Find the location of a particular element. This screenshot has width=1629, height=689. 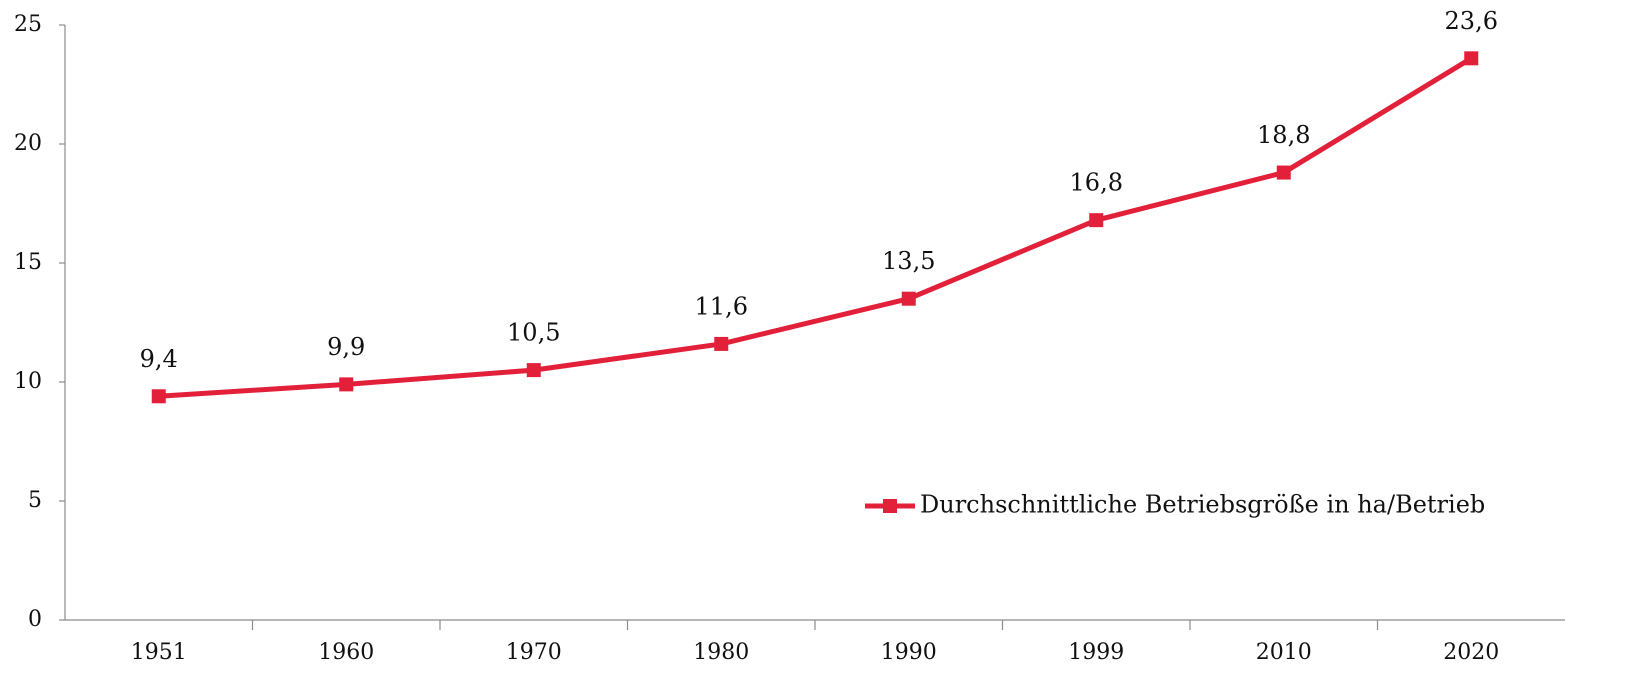

y-tick-label: 5 is located at coordinates (35, 500).